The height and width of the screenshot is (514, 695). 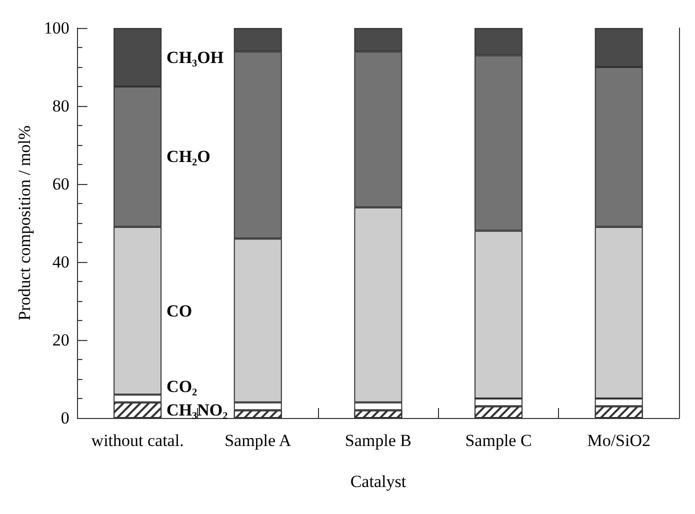 I want to click on y-tick-label: 80, so click(x=61, y=106).